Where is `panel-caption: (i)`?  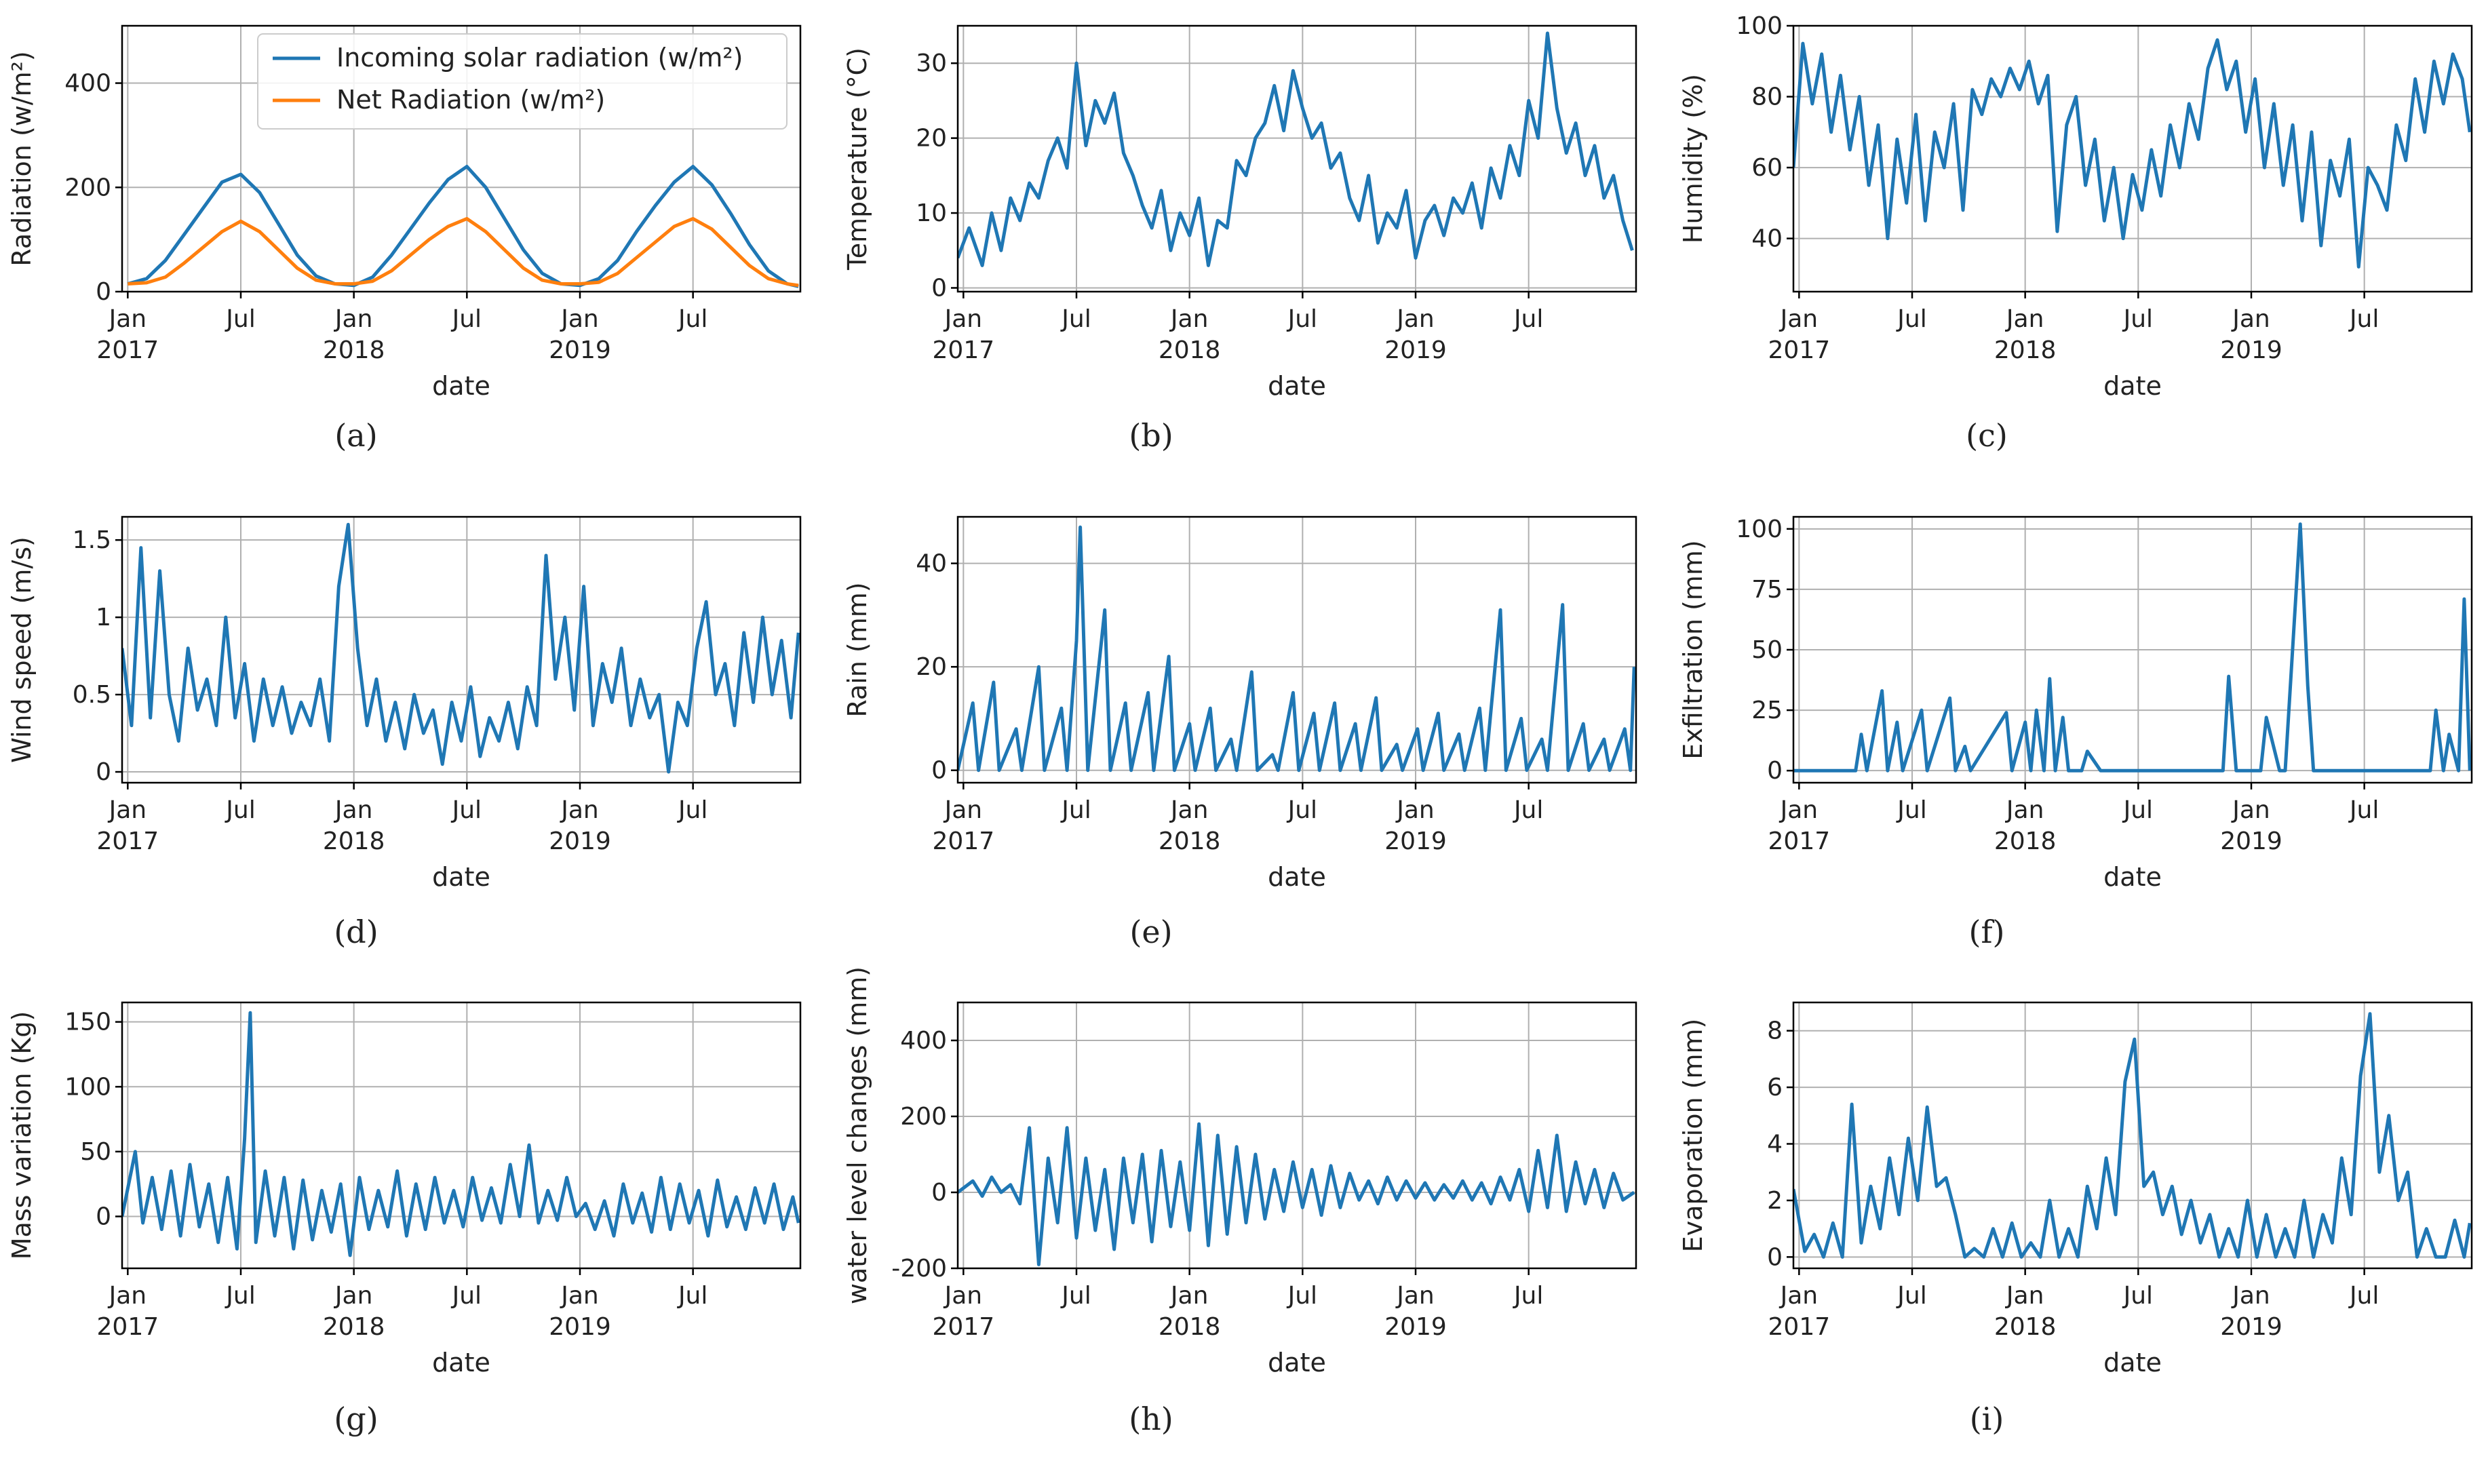 panel-caption: (i) is located at coordinates (1987, 1419).